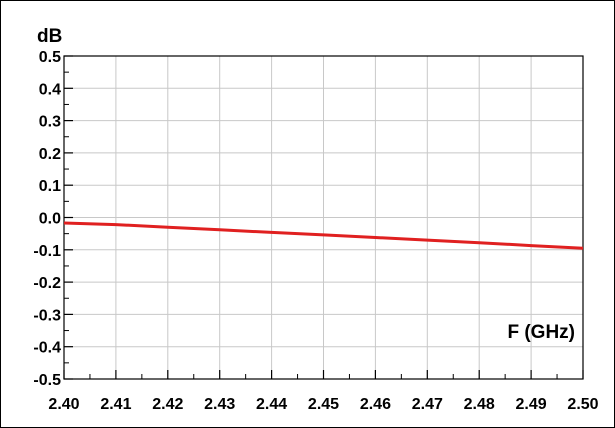  I want to click on y-tick-label: 0.2, so click(50, 154).